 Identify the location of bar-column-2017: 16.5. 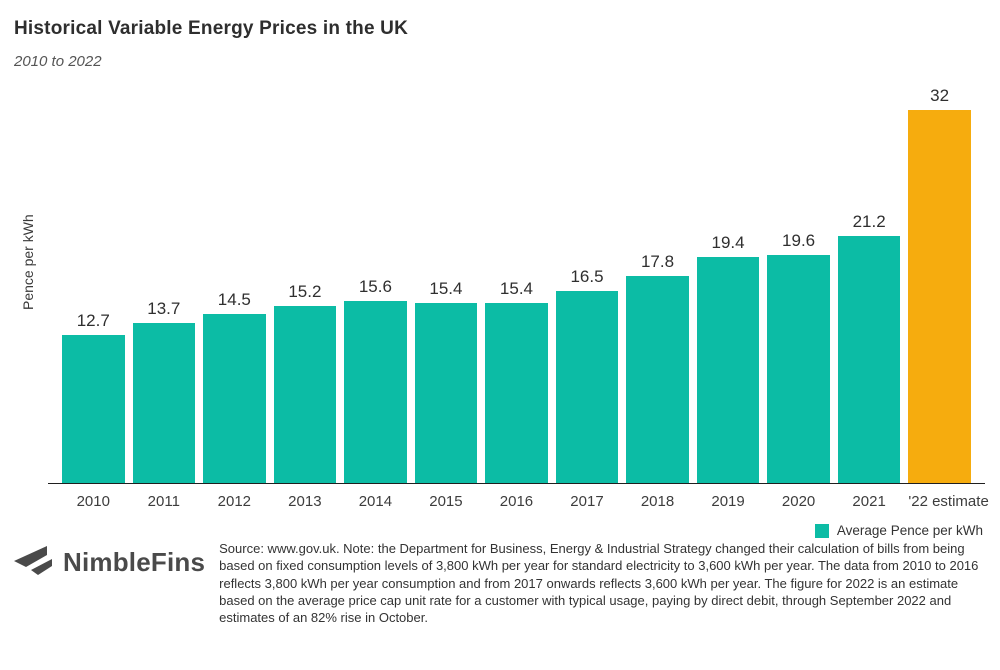
(587, 375).